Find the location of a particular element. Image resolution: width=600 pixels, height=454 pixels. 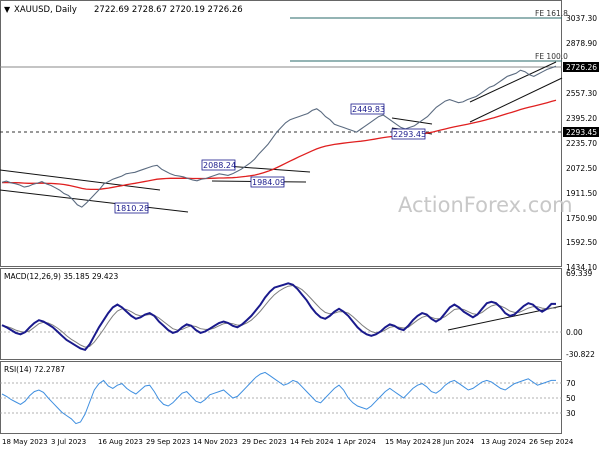

annotation-2088: 2088.24 is located at coordinates (219, 165).